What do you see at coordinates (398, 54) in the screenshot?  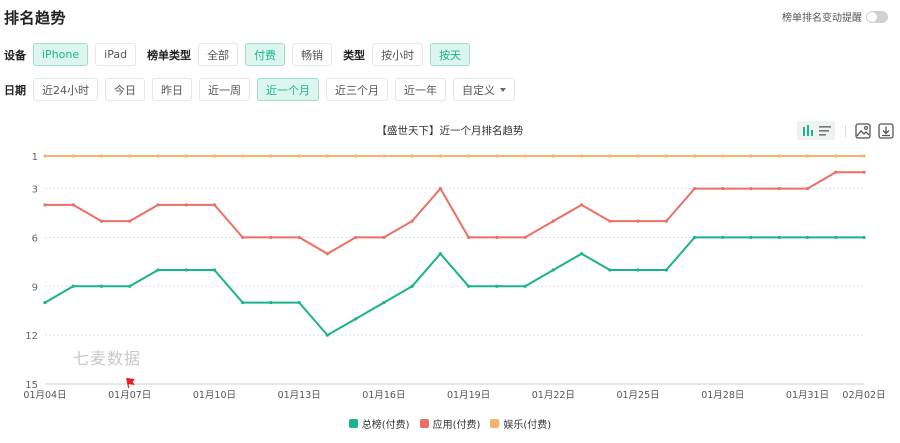 I see `type-hourly-button: 按小时` at bounding box center [398, 54].